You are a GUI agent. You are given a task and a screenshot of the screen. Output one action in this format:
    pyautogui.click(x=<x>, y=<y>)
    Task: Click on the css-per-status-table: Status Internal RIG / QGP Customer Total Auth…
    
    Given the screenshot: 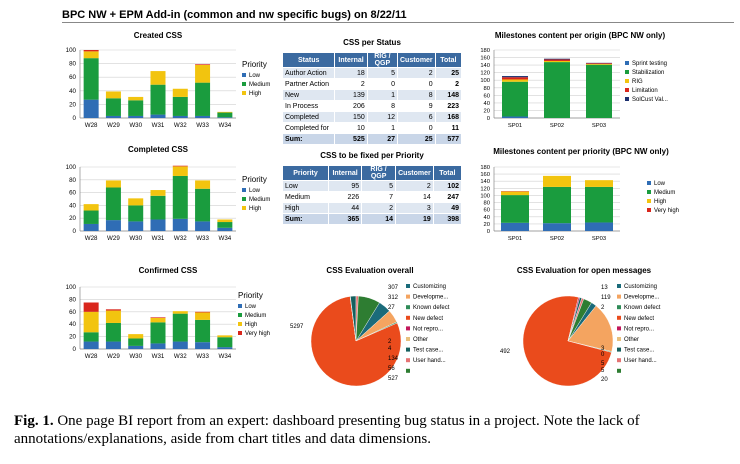 What is the action you would take?
    pyautogui.click(x=372, y=98)
    